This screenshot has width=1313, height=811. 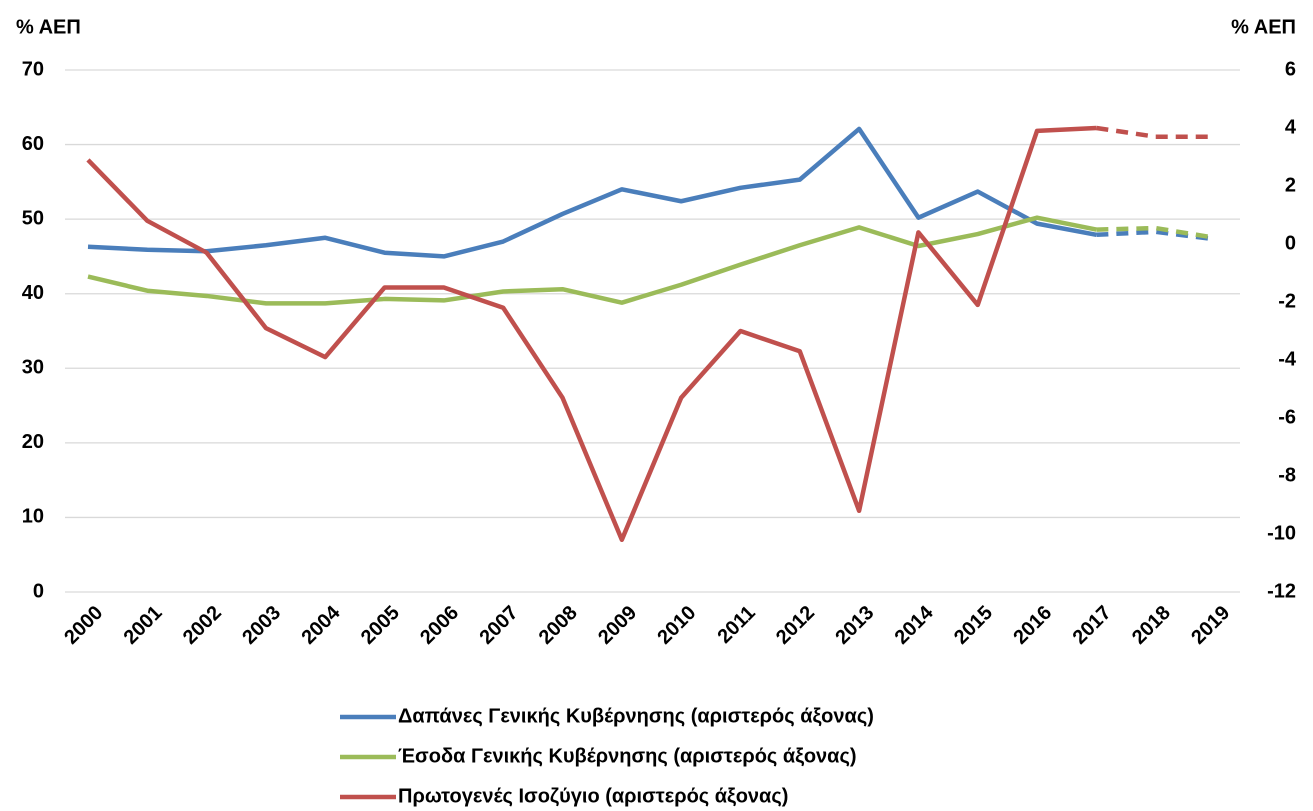 What do you see at coordinates (33, 517) in the screenshot?
I see `y-tick-label: 10` at bounding box center [33, 517].